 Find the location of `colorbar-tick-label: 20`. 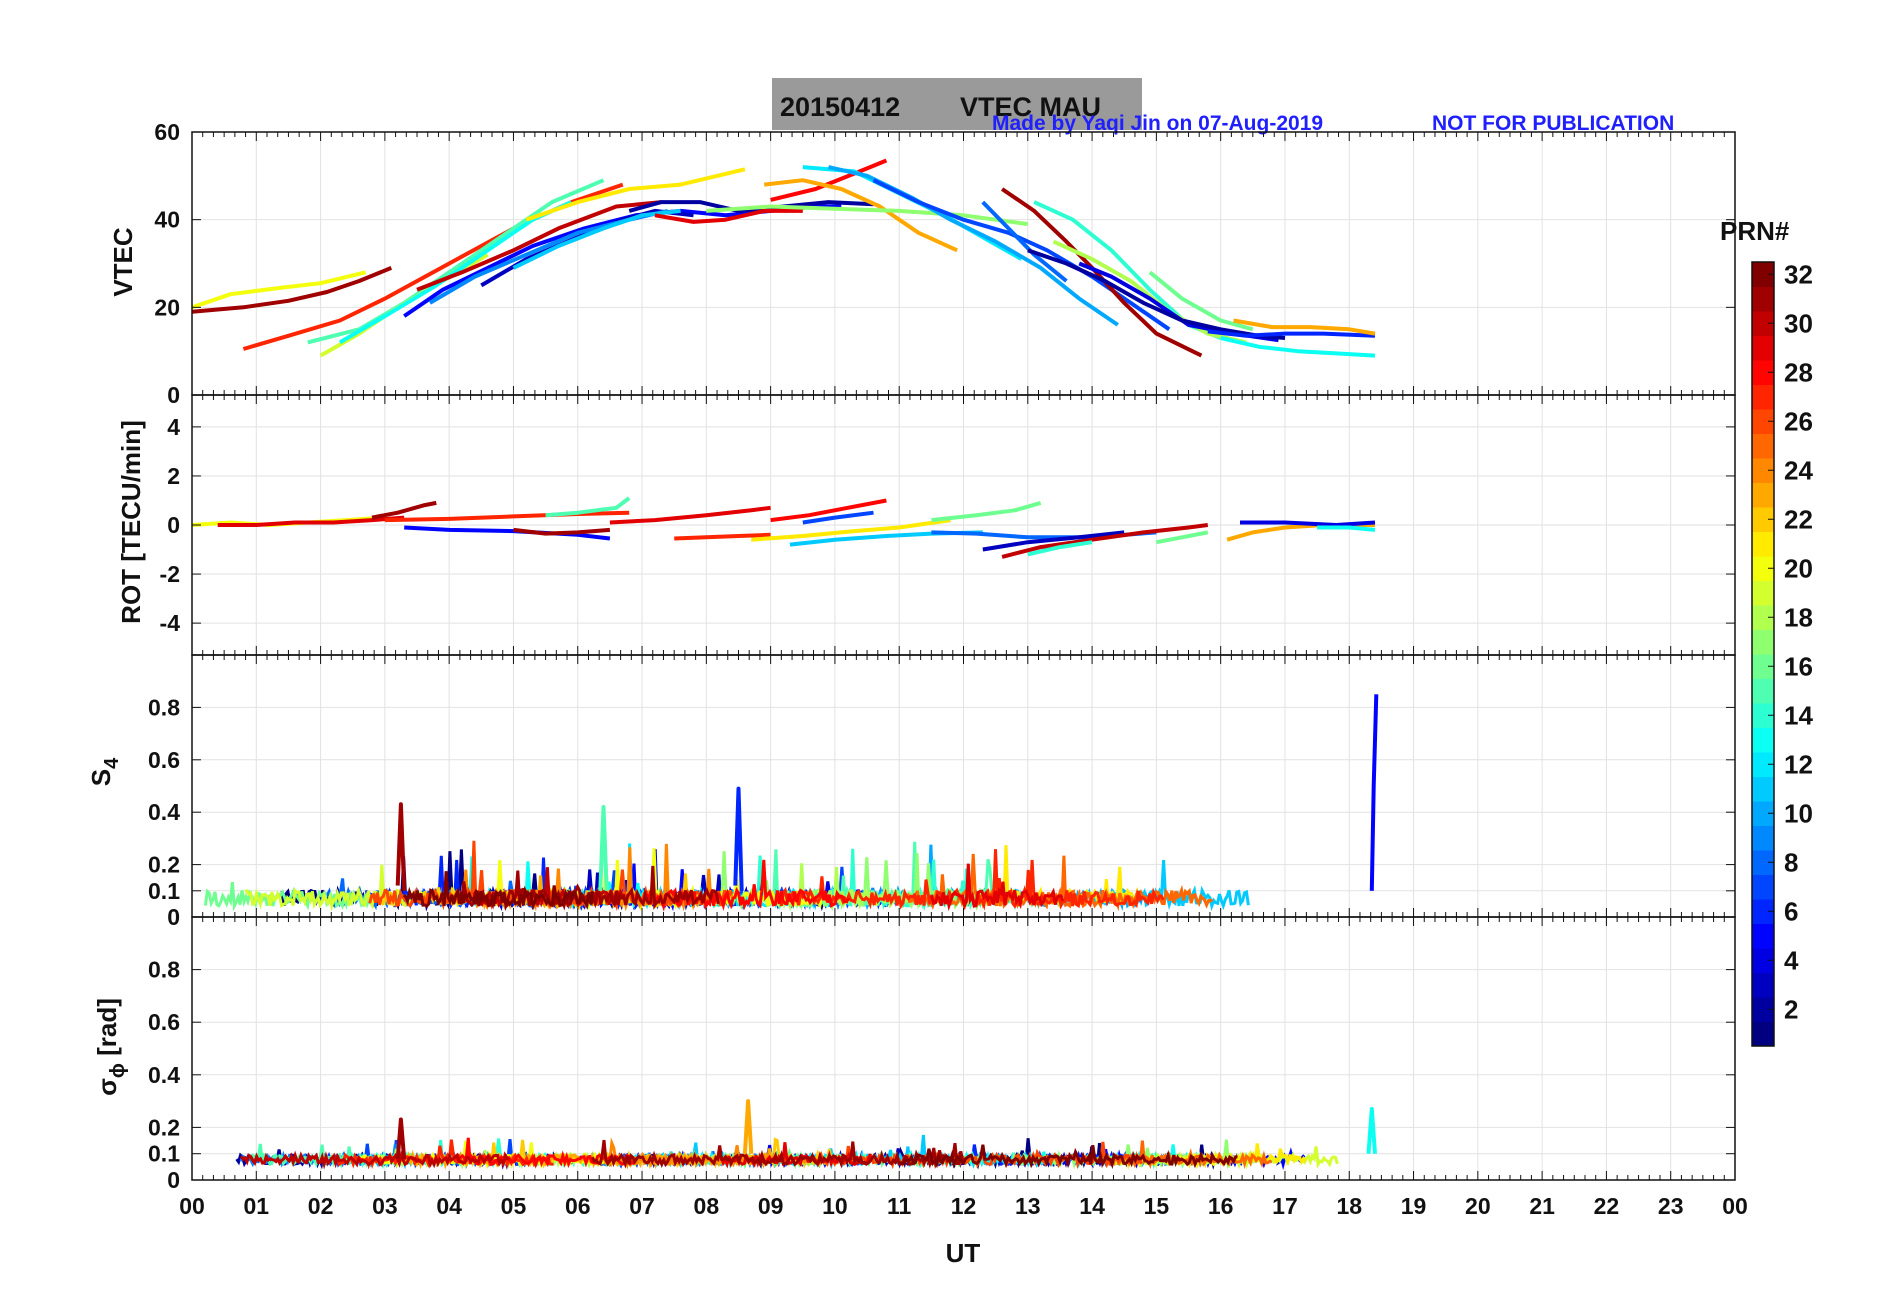

colorbar-tick-label: 20 is located at coordinates (1798, 568).